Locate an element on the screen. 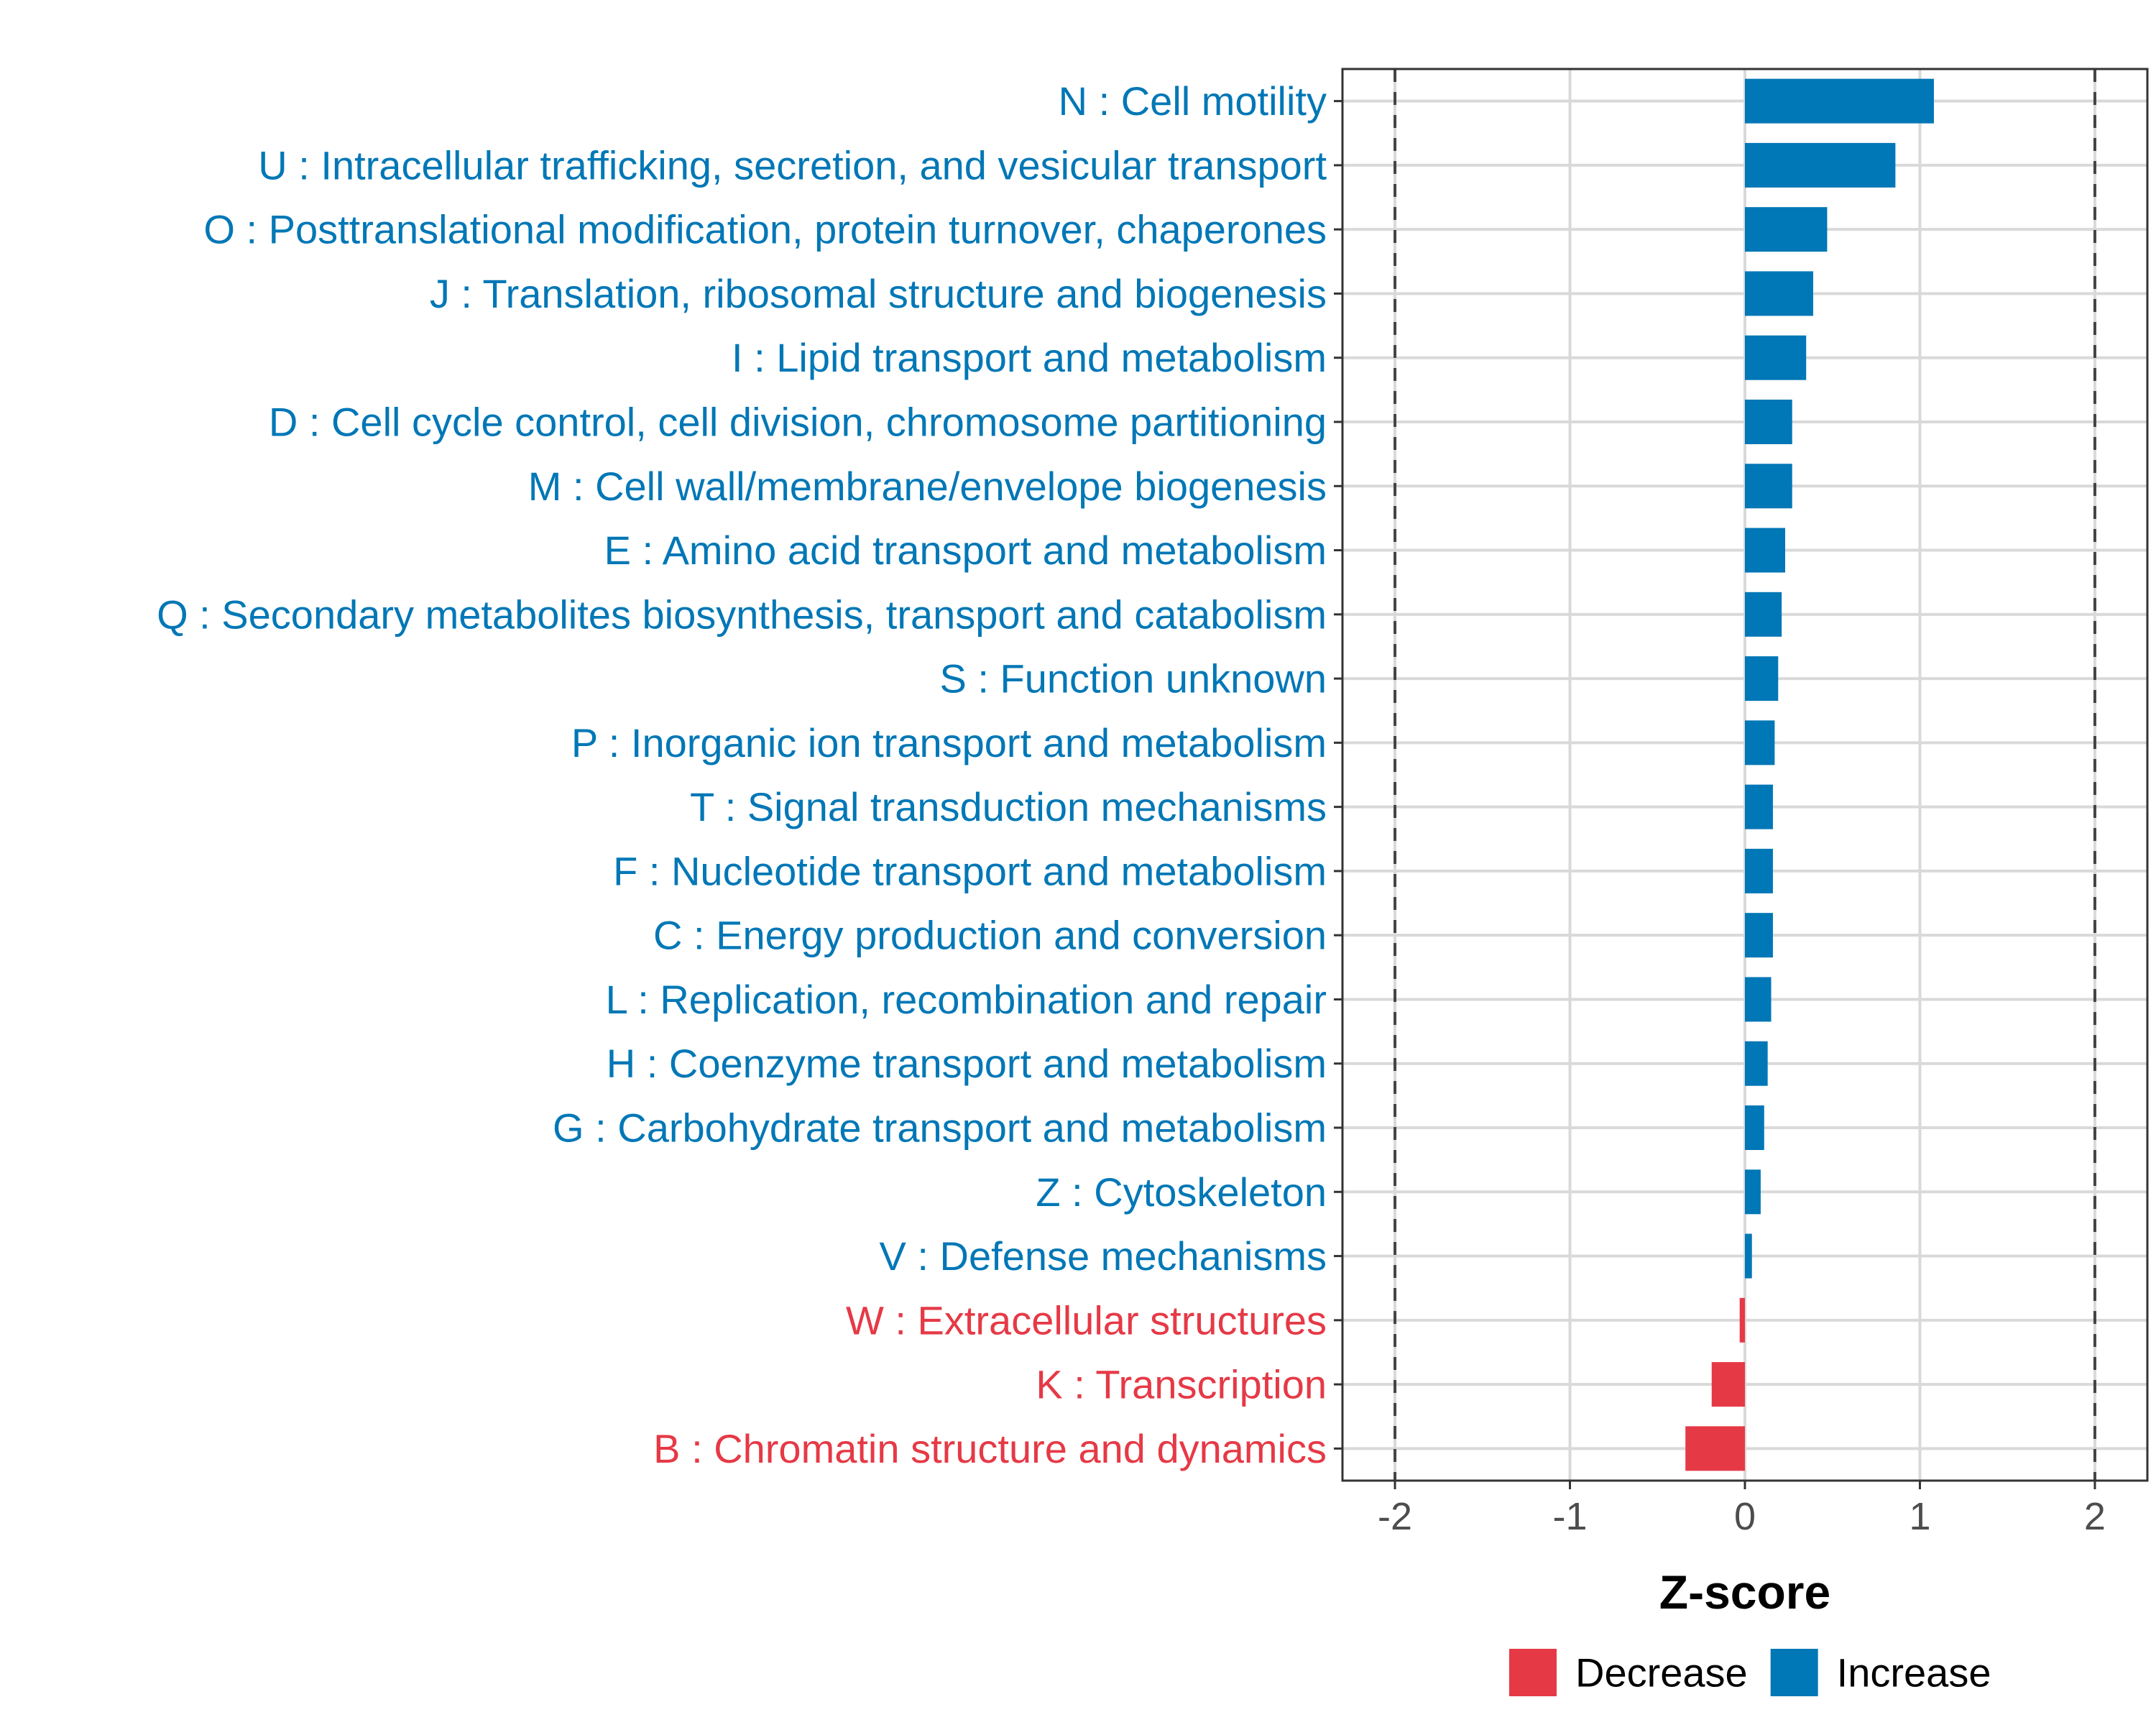 This screenshot has width=2156, height=1725. bars is located at coordinates (1810, 774).